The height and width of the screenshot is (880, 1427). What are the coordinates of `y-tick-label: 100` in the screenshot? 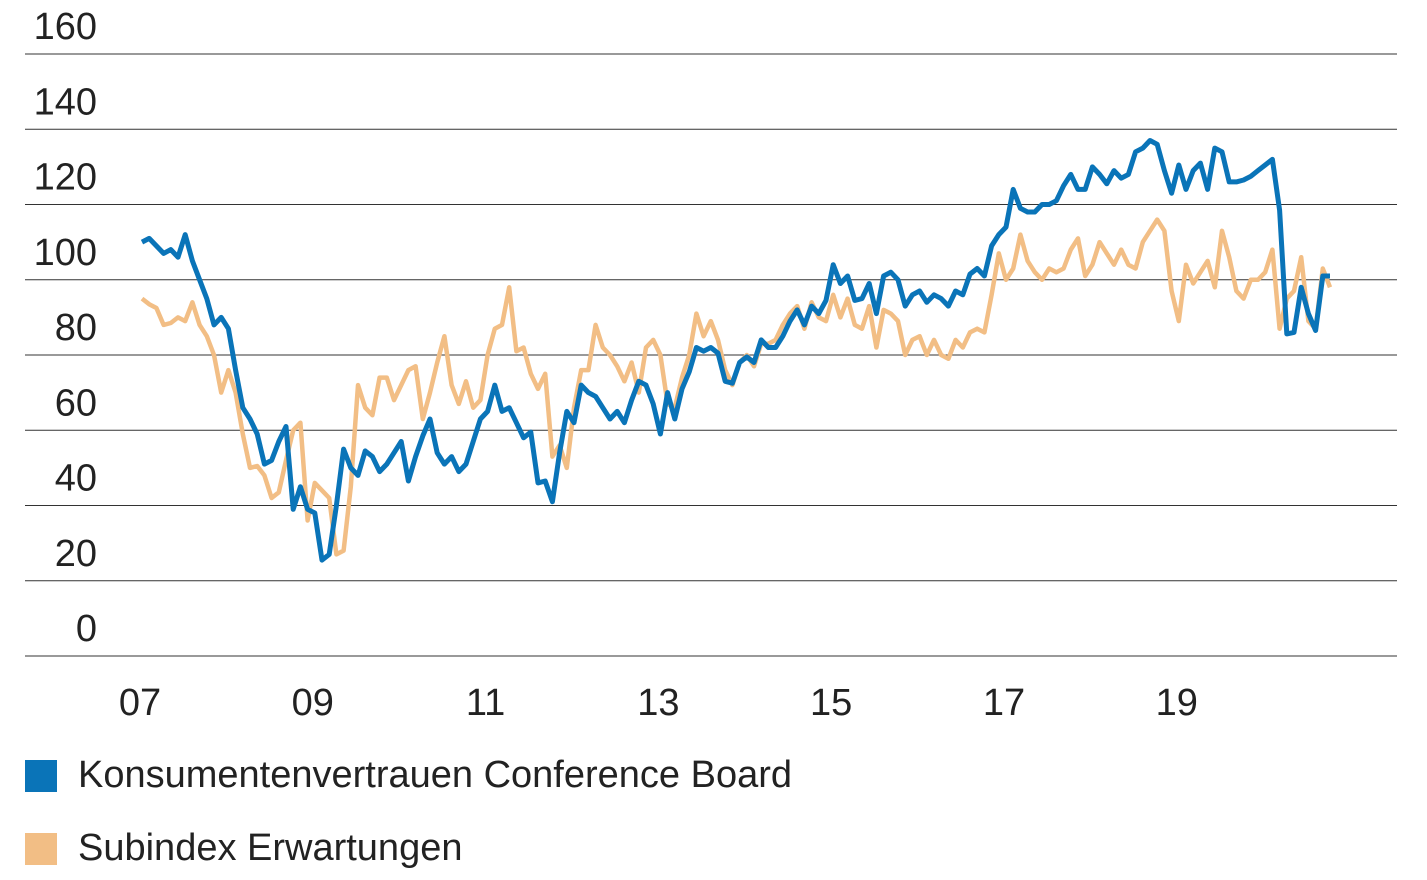 It's located at (65, 253).